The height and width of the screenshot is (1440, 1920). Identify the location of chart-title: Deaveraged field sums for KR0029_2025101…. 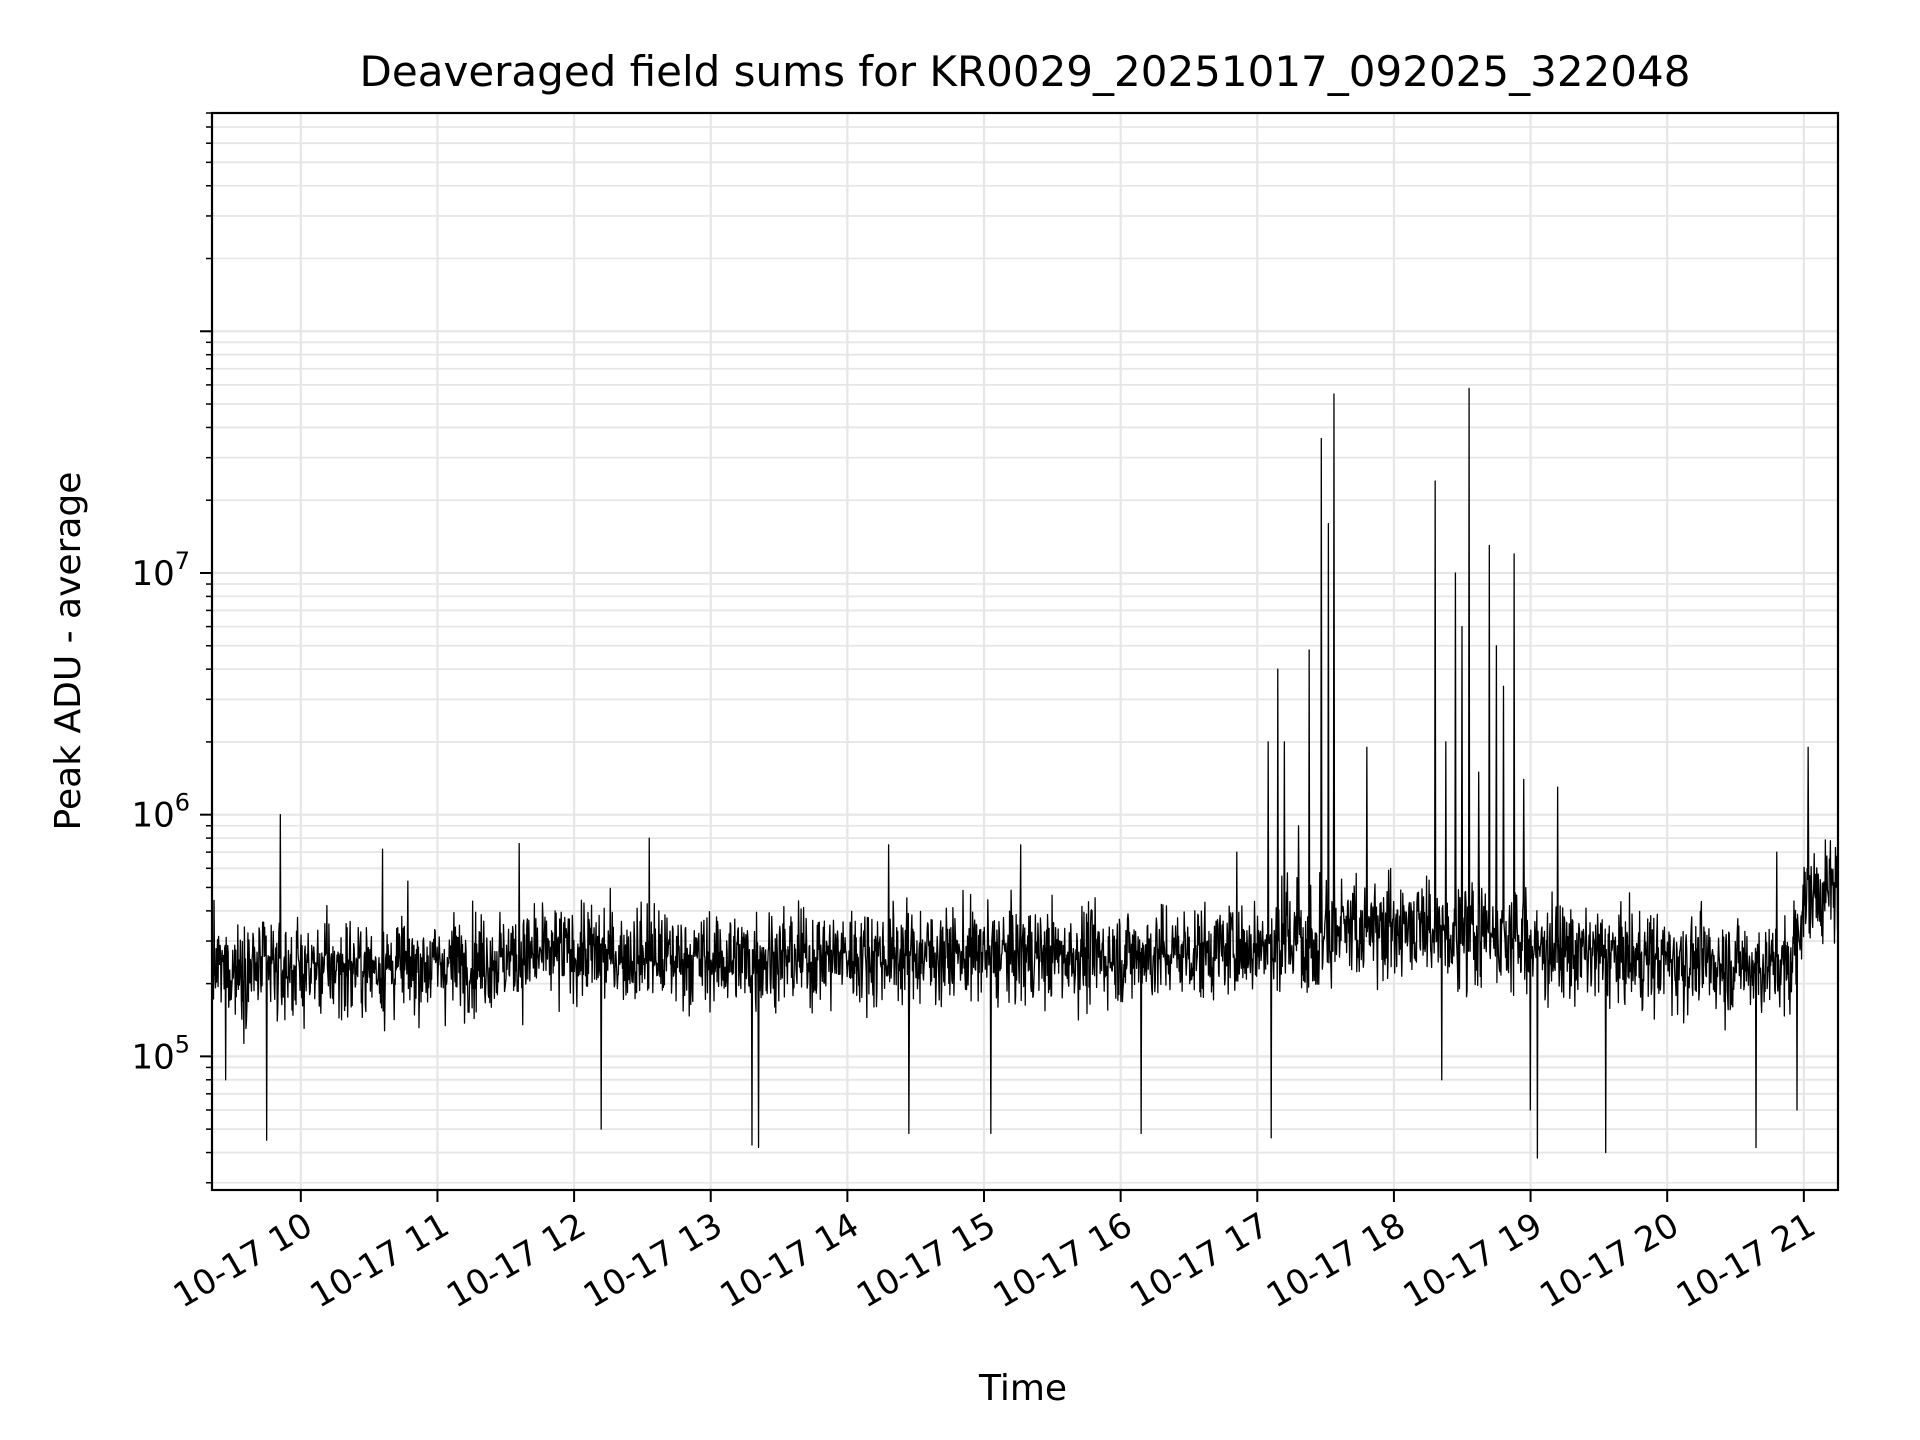
(1025, 71).